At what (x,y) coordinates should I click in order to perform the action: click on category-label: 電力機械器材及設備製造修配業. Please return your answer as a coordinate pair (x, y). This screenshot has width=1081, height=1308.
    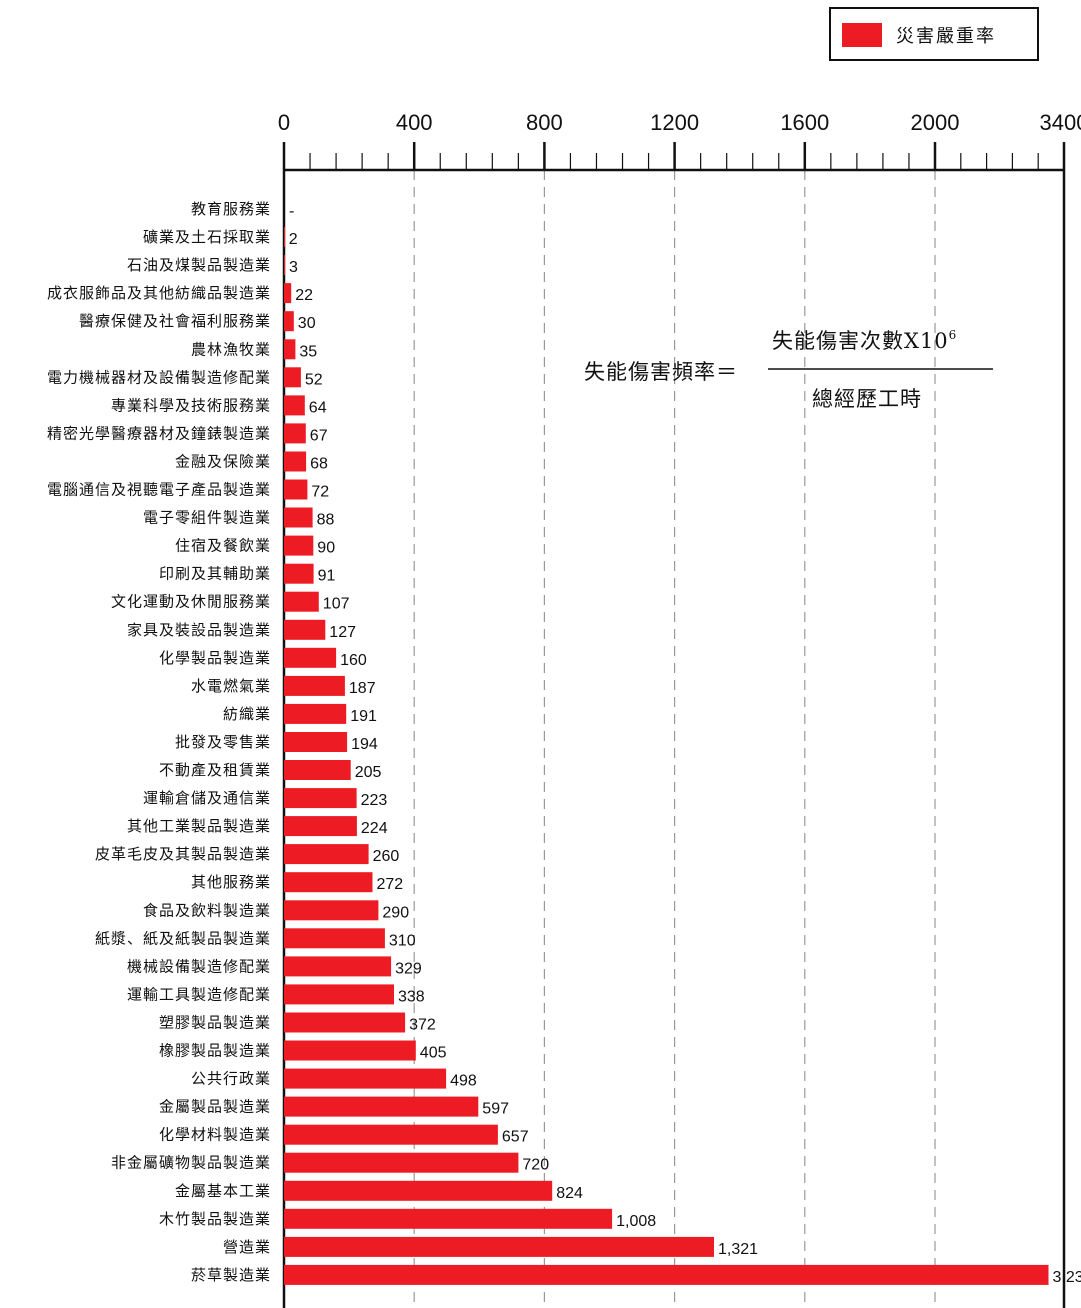
    Looking at the image, I should click on (159, 377).